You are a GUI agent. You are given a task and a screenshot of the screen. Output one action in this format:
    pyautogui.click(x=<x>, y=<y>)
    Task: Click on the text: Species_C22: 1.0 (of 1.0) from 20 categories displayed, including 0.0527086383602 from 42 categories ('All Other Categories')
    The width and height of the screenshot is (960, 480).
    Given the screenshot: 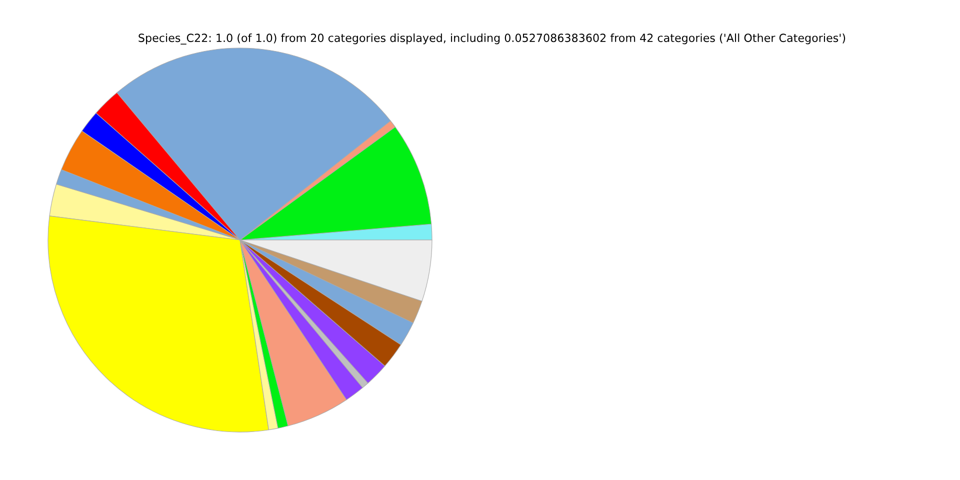 What is the action you would take?
    pyautogui.click(x=492, y=39)
    